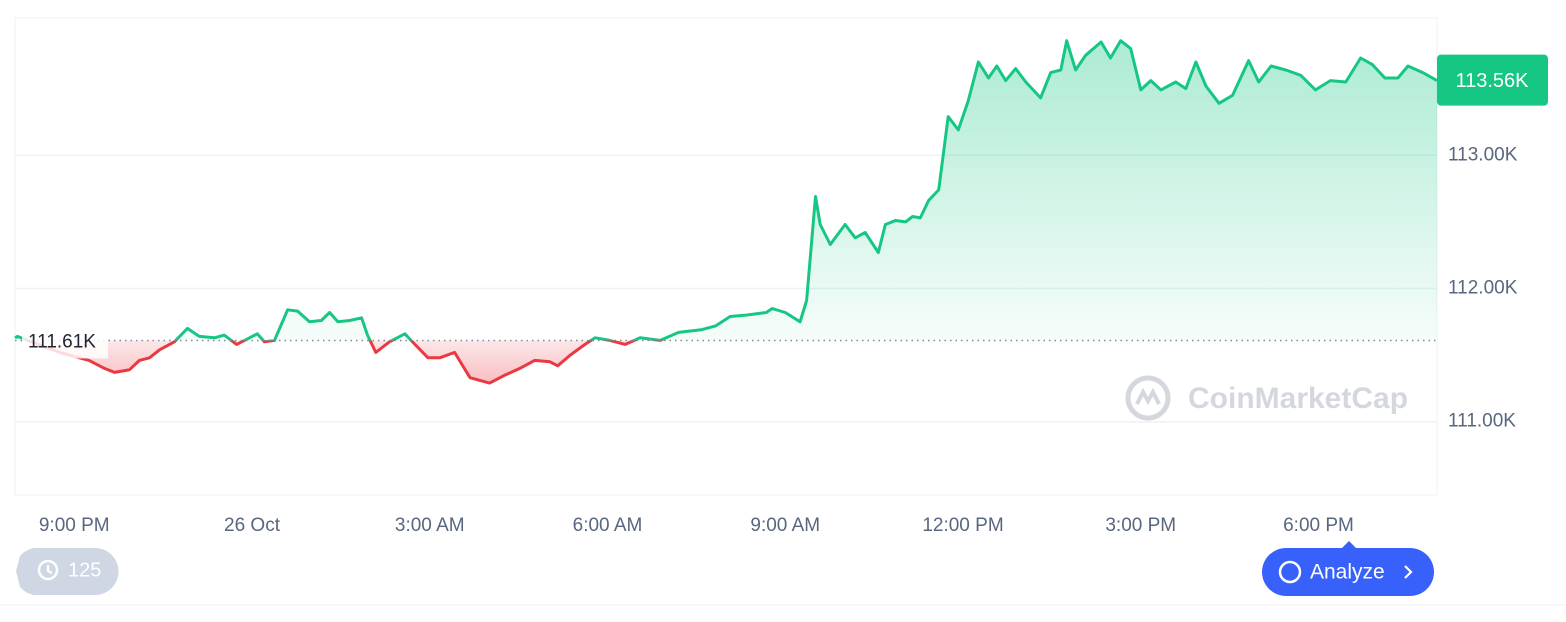  What do you see at coordinates (252, 525) in the screenshot?
I see `x-tick-label: 26 Oct` at bounding box center [252, 525].